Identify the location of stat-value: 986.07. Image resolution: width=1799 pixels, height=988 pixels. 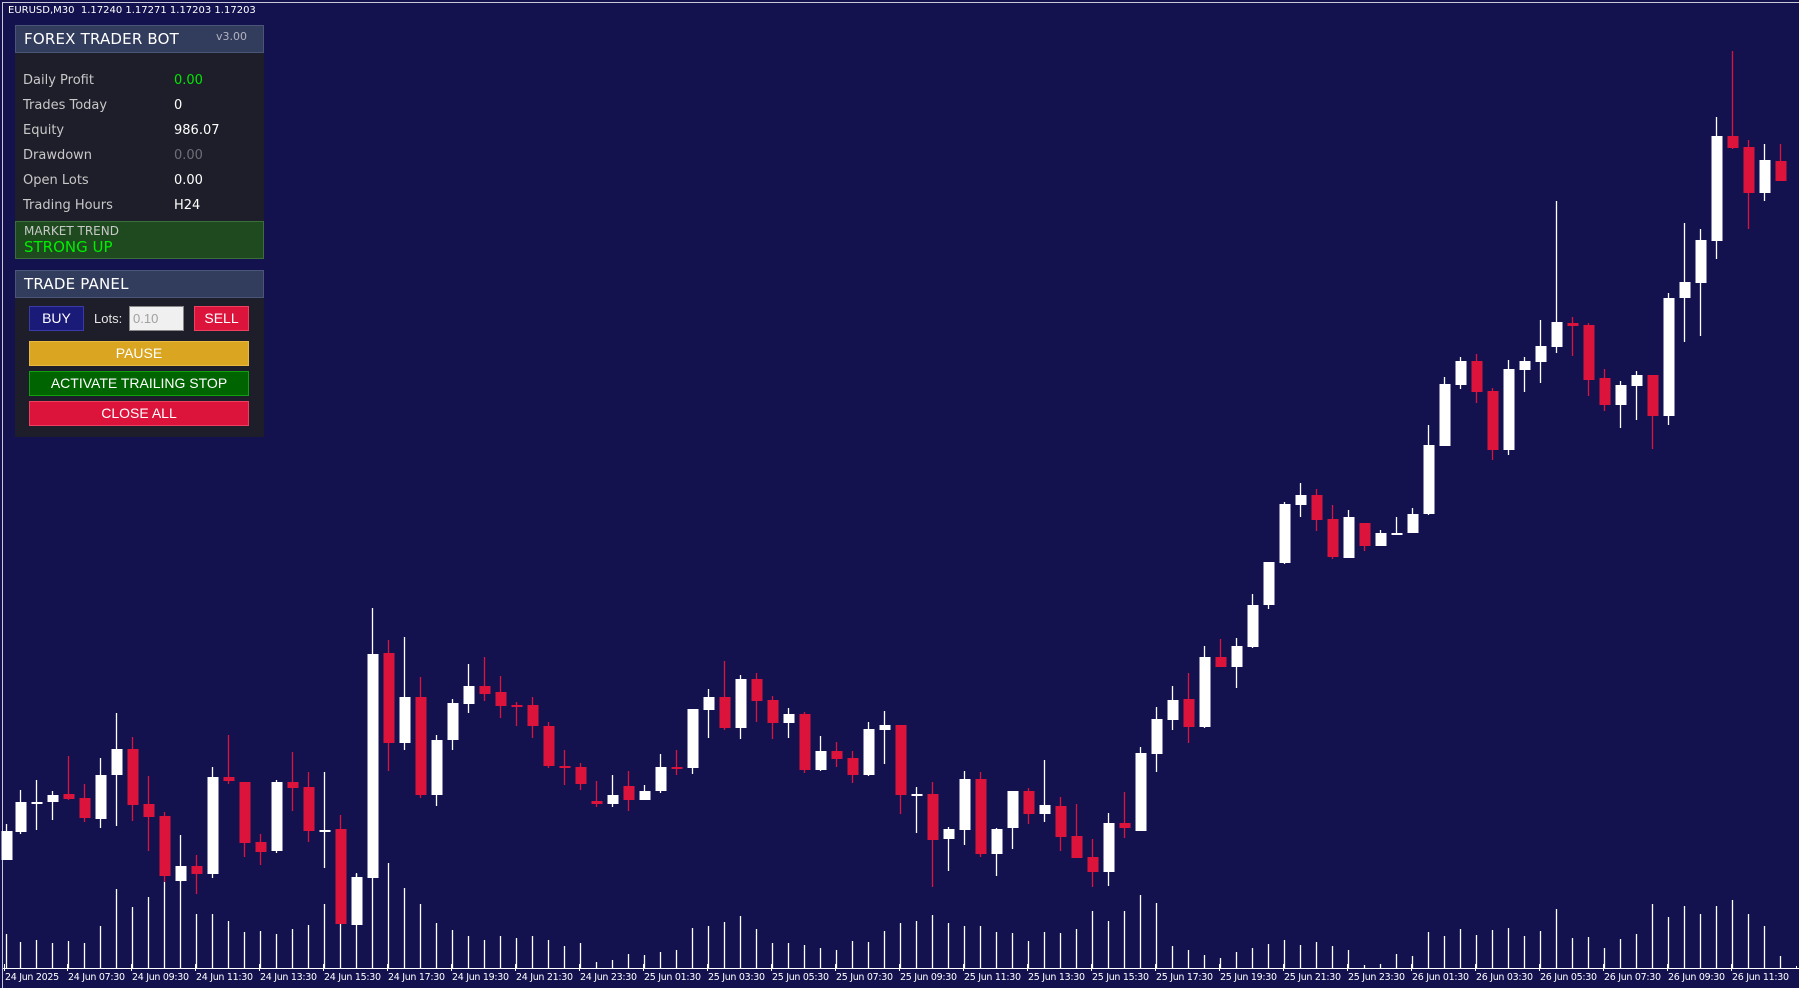
(197, 130).